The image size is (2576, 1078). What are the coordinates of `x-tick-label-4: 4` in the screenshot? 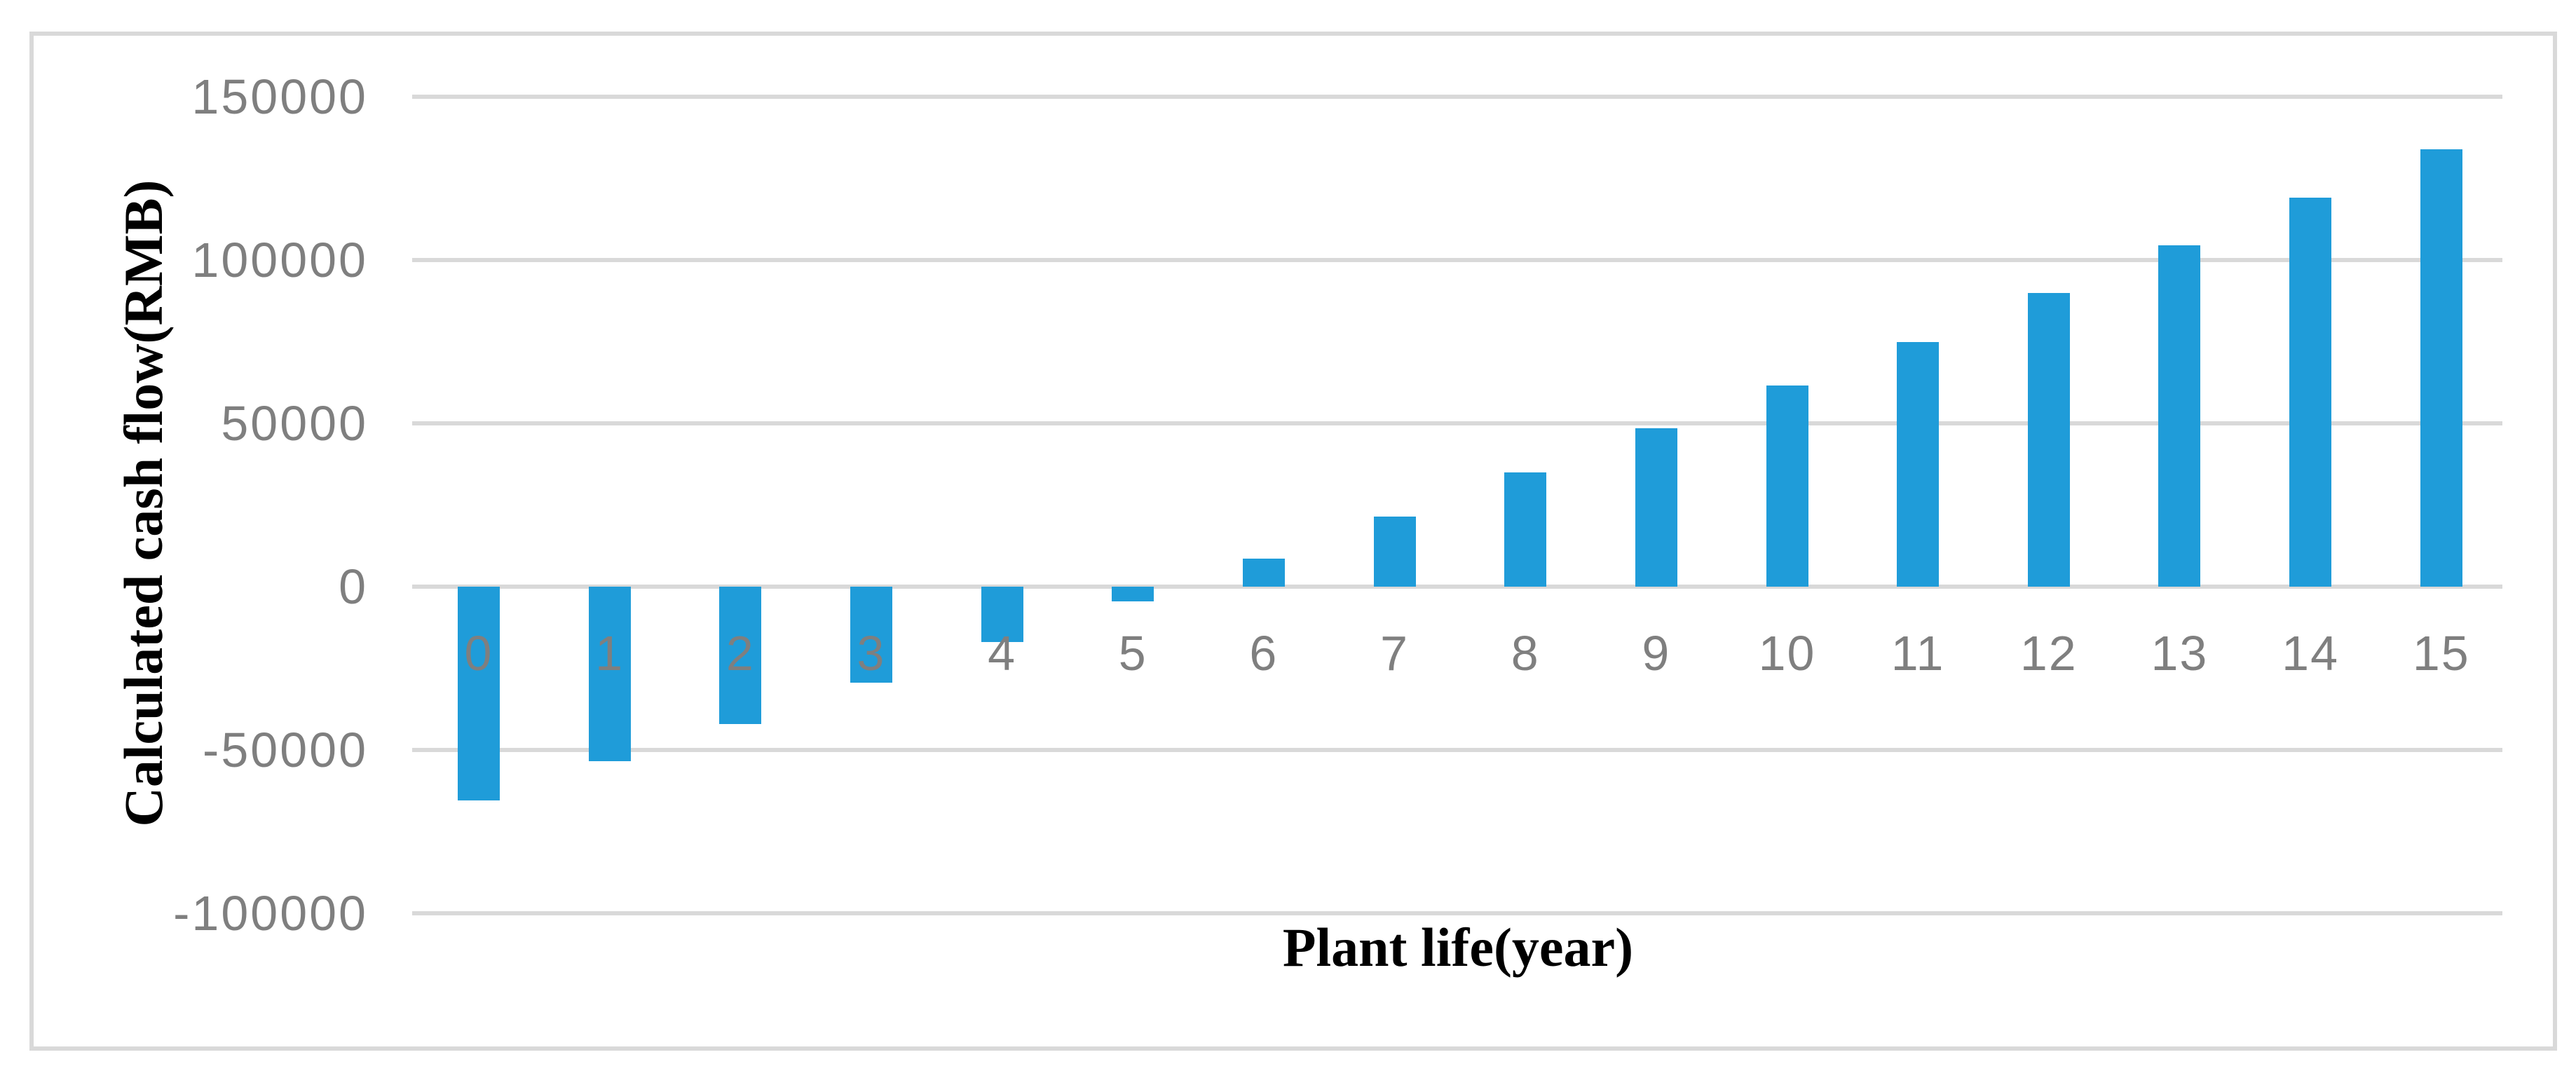 It's located at (1003, 653).